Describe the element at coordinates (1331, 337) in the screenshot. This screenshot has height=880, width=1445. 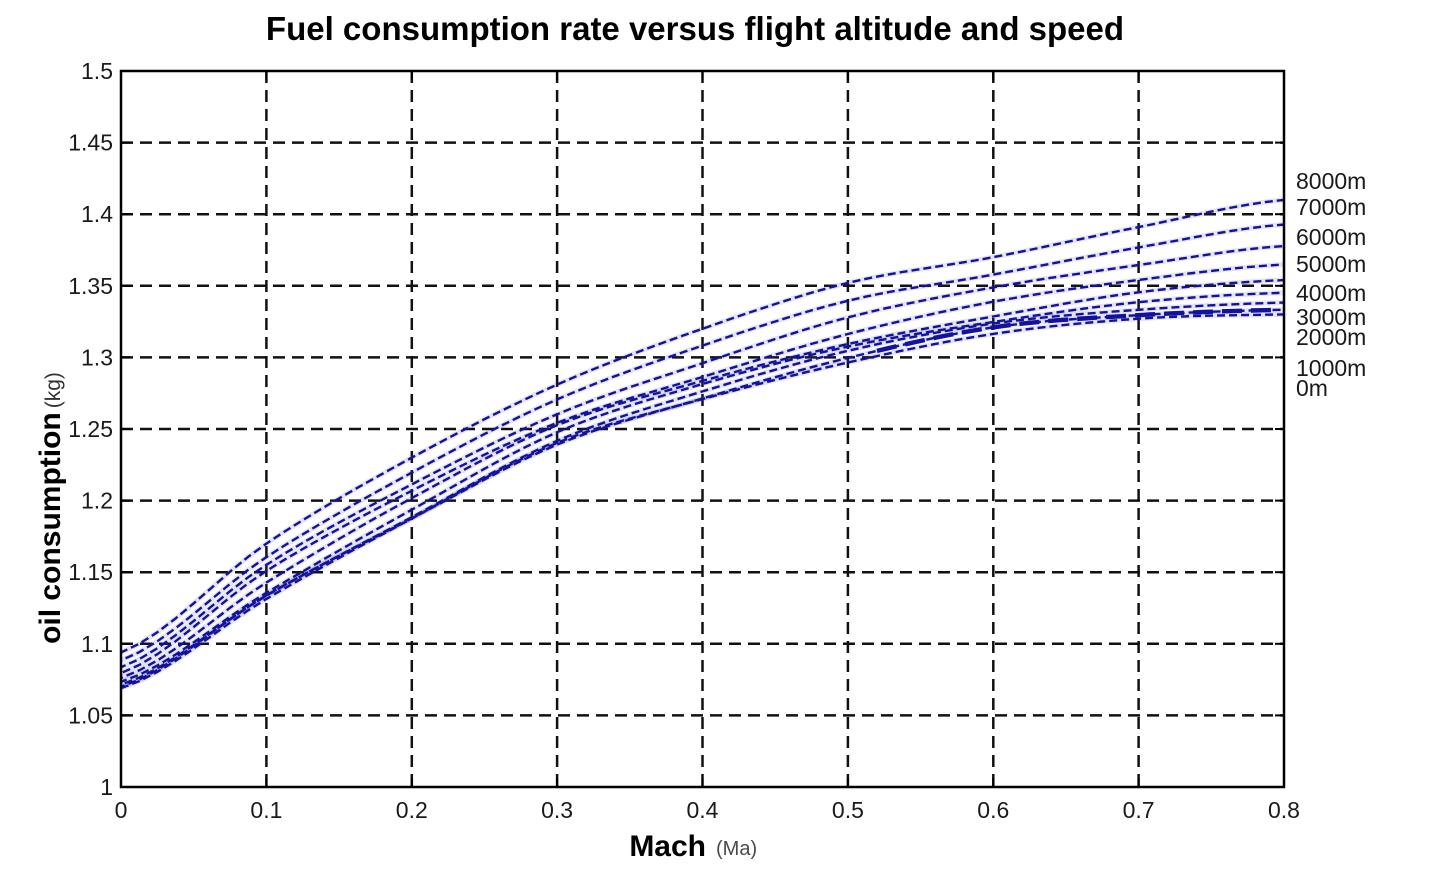
I see `svg-text: 2000m` at that location.